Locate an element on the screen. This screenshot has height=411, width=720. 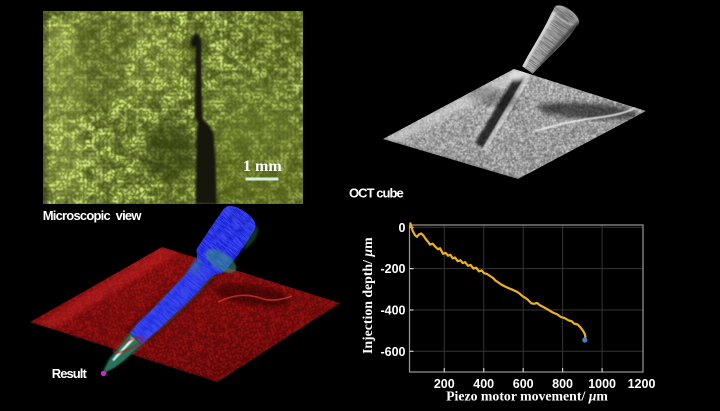
svg-text: Injection depth/ μm is located at coordinates (367, 295).